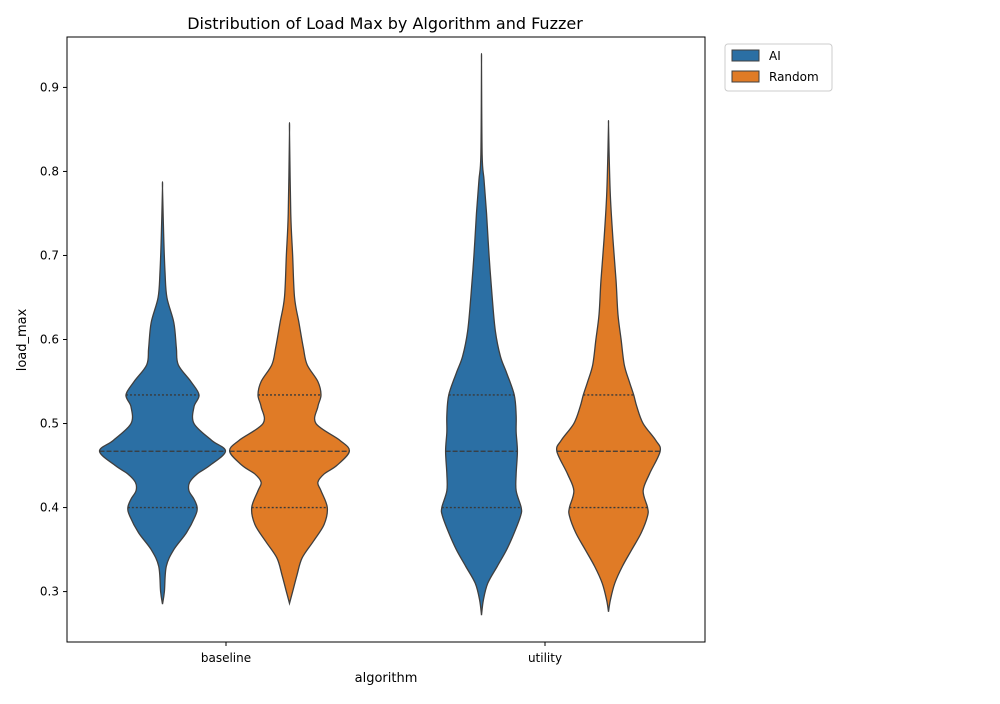 This screenshot has height=704, width=1000. Describe the element at coordinates (794, 77) in the screenshot. I see `legend-label-random: Random` at that location.